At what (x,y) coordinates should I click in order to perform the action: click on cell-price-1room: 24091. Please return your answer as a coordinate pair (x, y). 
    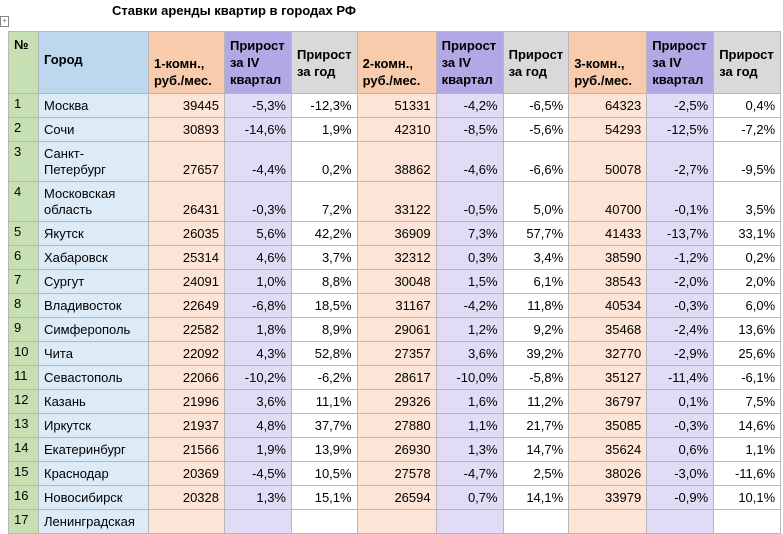
    Looking at the image, I should click on (186, 281).